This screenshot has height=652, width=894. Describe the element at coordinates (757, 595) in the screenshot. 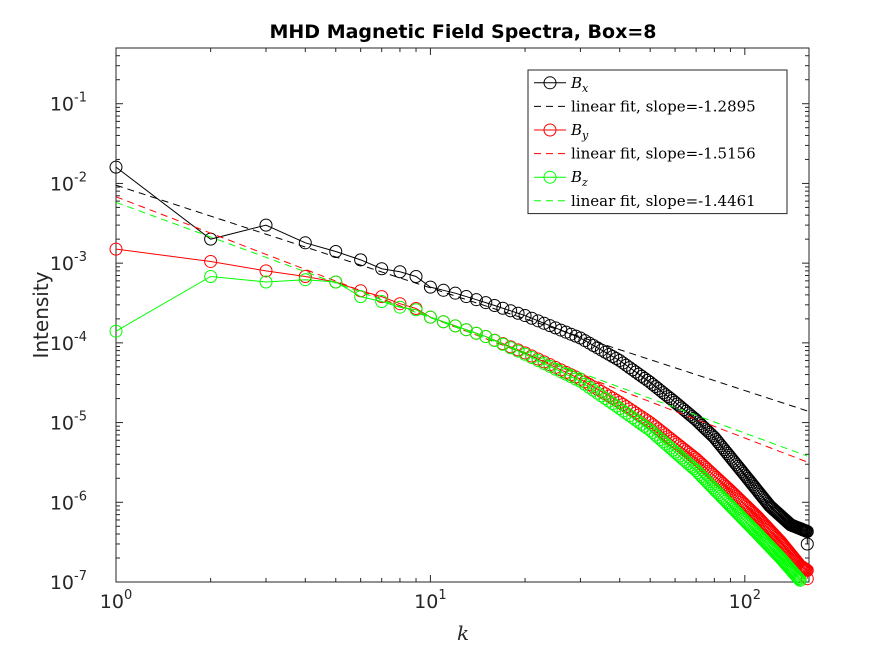

I see `x-tick-label-exponent: 2` at that location.